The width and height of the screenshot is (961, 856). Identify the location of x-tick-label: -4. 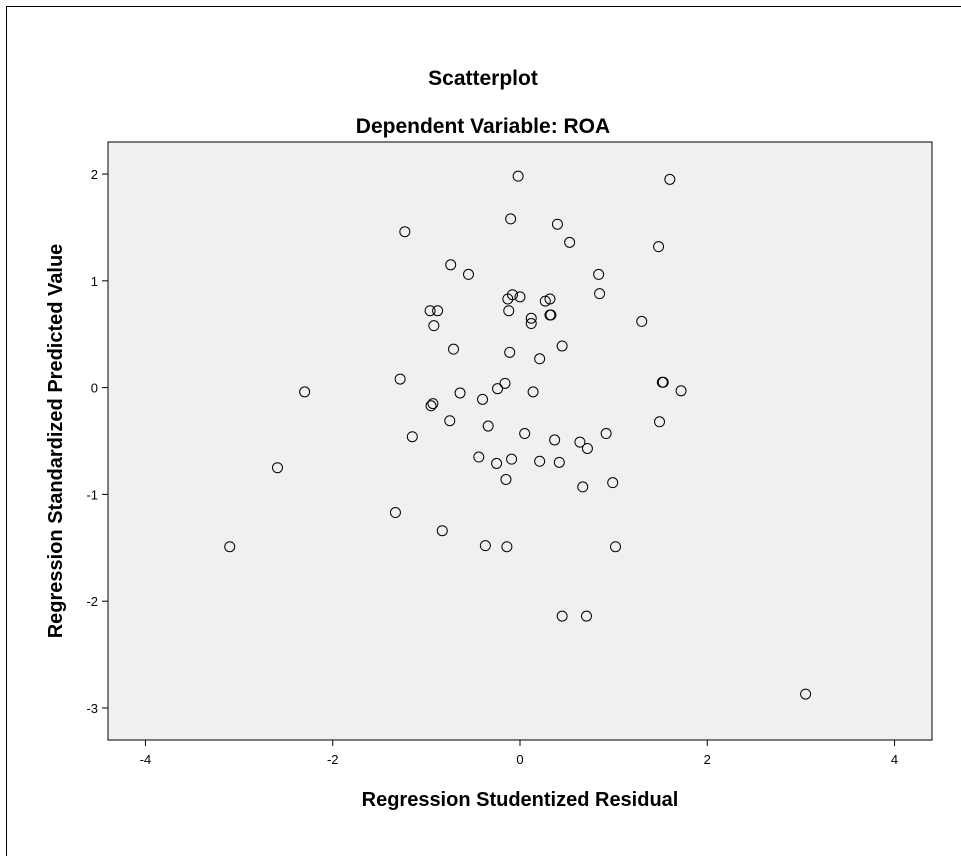
(146, 759).